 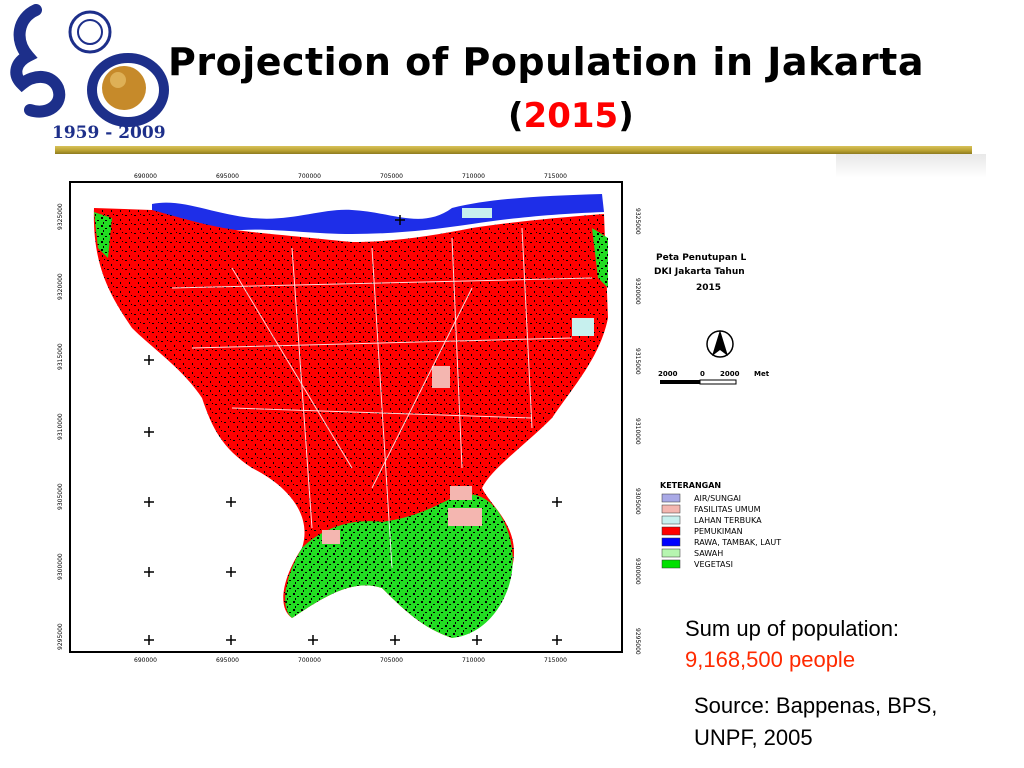 What do you see at coordinates (762, 374) in the screenshot?
I see `scale-unit-label: Met` at bounding box center [762, 374].